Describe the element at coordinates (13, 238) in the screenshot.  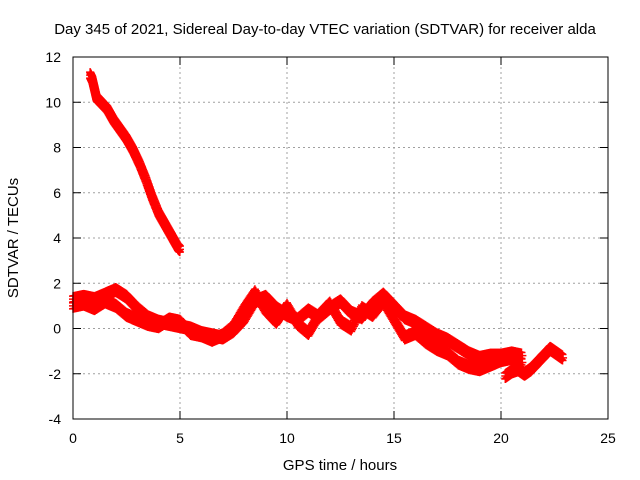
I see `y-axis-label: SDTVAR / TECUs` at that location.